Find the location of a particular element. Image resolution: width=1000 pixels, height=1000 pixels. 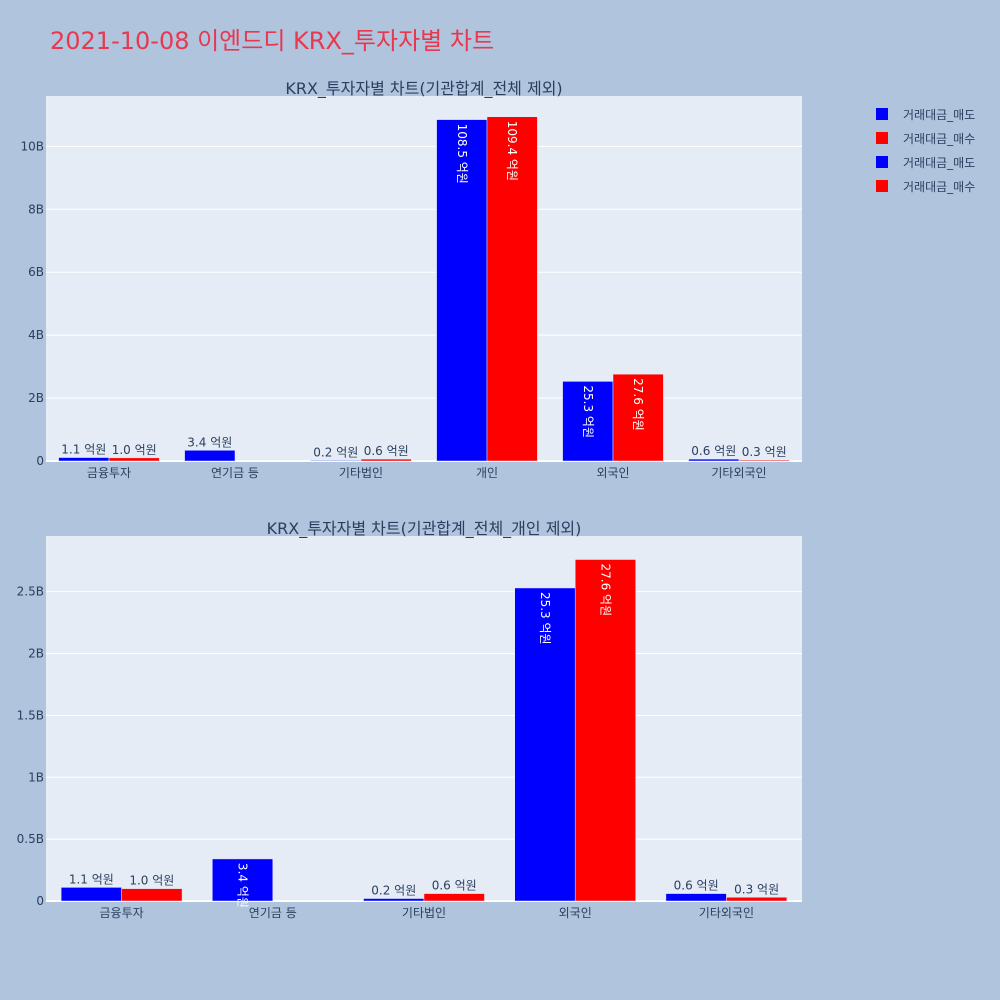

bar-label: 109.4 억원 is located at coordinates (512, 151).